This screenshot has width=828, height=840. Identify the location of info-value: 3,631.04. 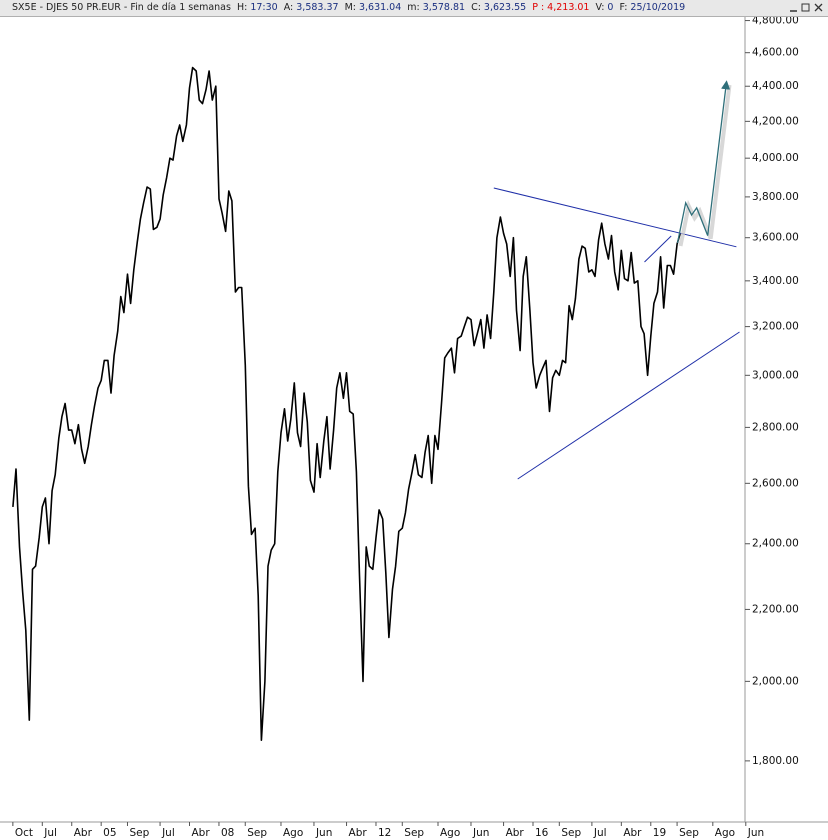
(380, 7).